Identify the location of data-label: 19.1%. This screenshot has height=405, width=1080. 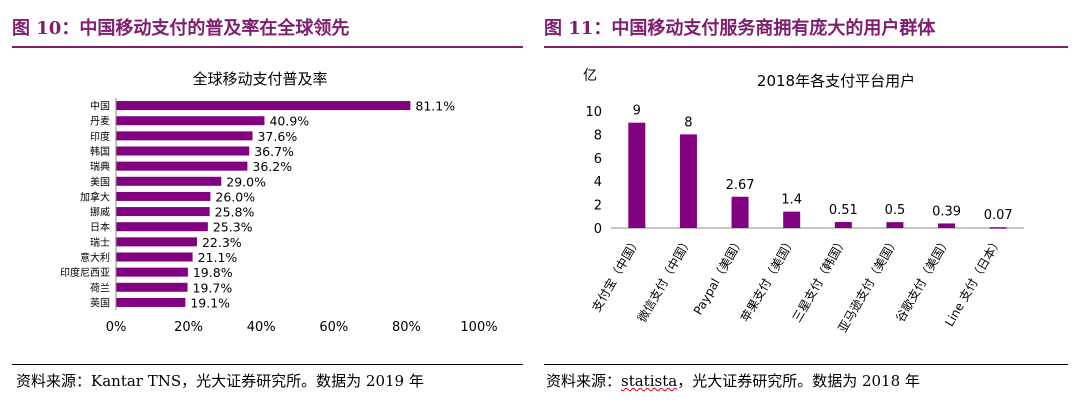
(210, 302).